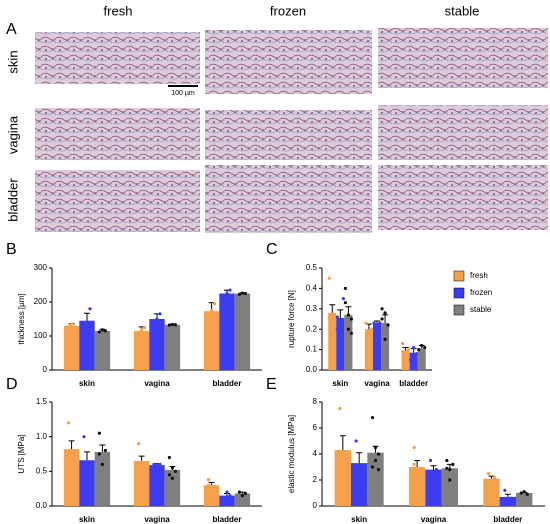 Image resolution: width=550 pixels, height=524 pixels. I want to click on x-tick-label: vagina, so click(157, 519).